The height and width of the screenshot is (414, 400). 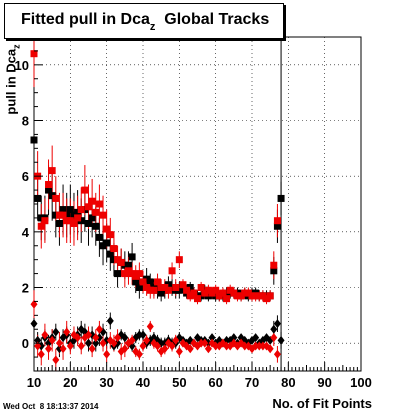 I want to click on chart-title: Fitted pull in Dcaz Global Tracks, so click(x=145, y=22).